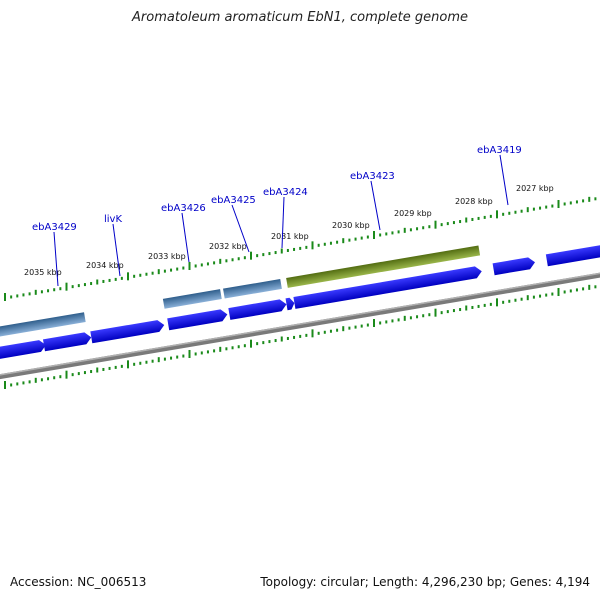 The image size is (600, 600). What do you see at coordinates (127, 331) in the screenshot?
I see `gene-arrow-livk` at bounding box center [127, 331].